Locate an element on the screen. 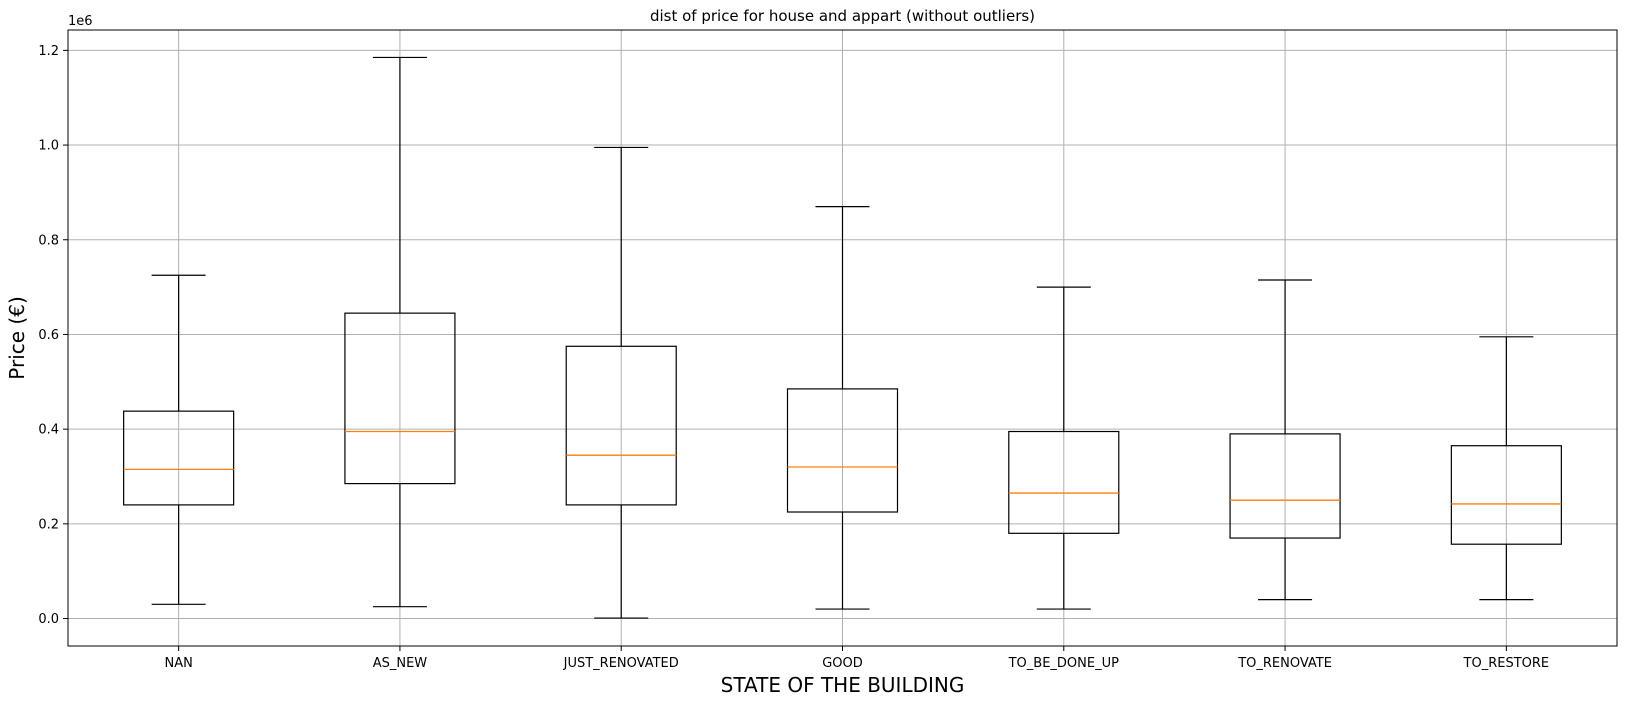  box-good is located at coordinates (842, 408).